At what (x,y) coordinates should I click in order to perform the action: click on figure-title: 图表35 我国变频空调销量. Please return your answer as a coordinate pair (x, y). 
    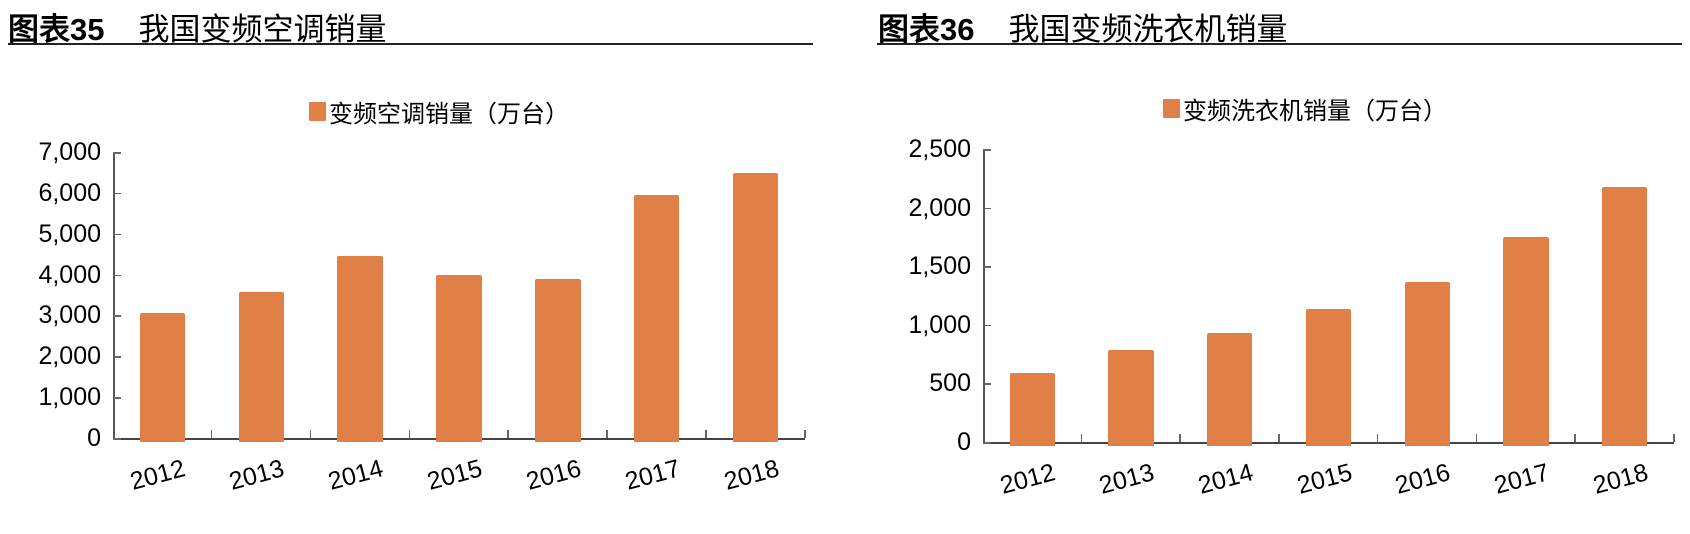
    Looking at the image, I should click on (197, 26).